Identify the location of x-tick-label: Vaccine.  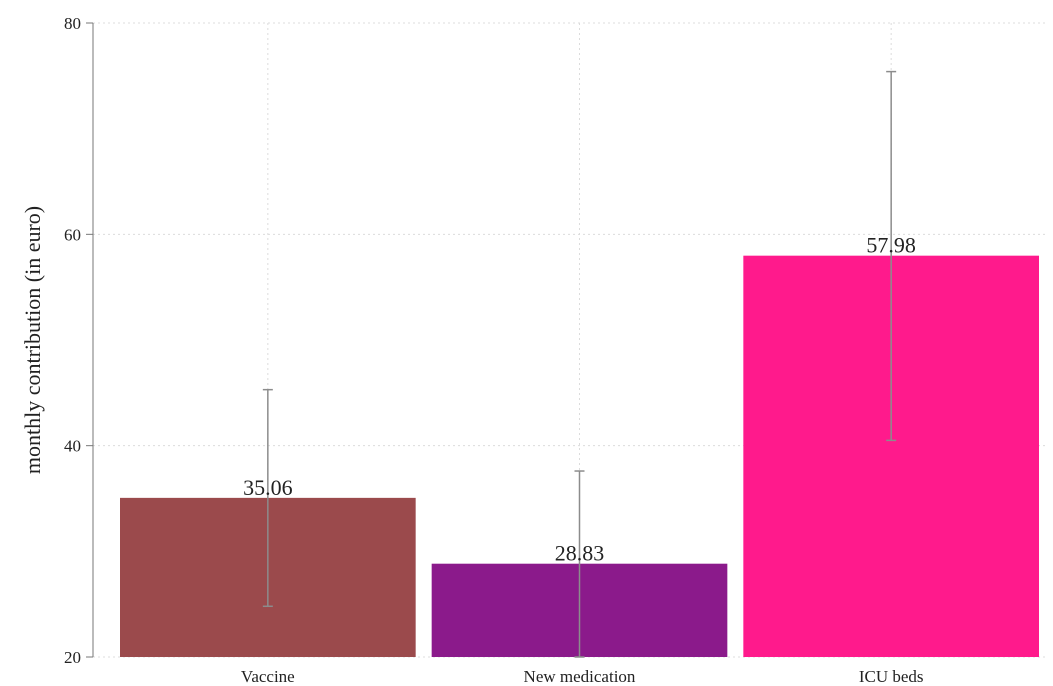
(268, 676).